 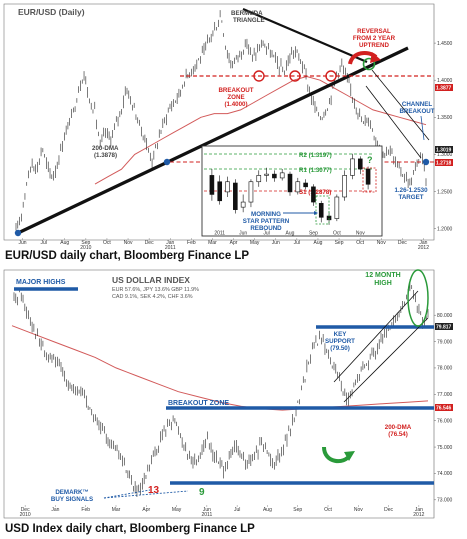 I want to click on y-tick-label: 75.000, so click(x=445, y=448).